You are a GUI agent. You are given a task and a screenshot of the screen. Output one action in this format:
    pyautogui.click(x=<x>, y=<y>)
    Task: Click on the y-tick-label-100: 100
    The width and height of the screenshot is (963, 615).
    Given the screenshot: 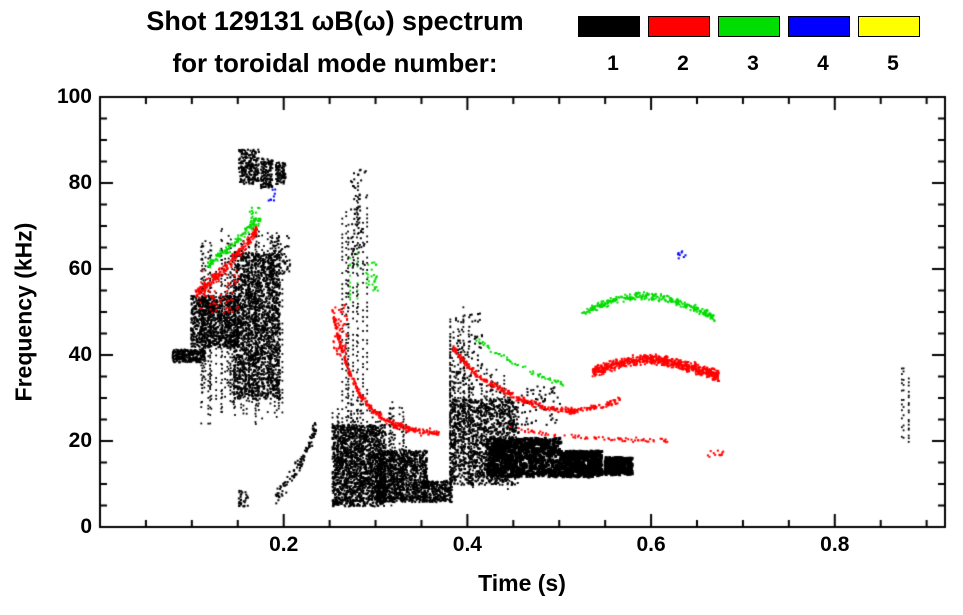 What is the action you would take?
    pyautogui.click(x=74, y=96)
    